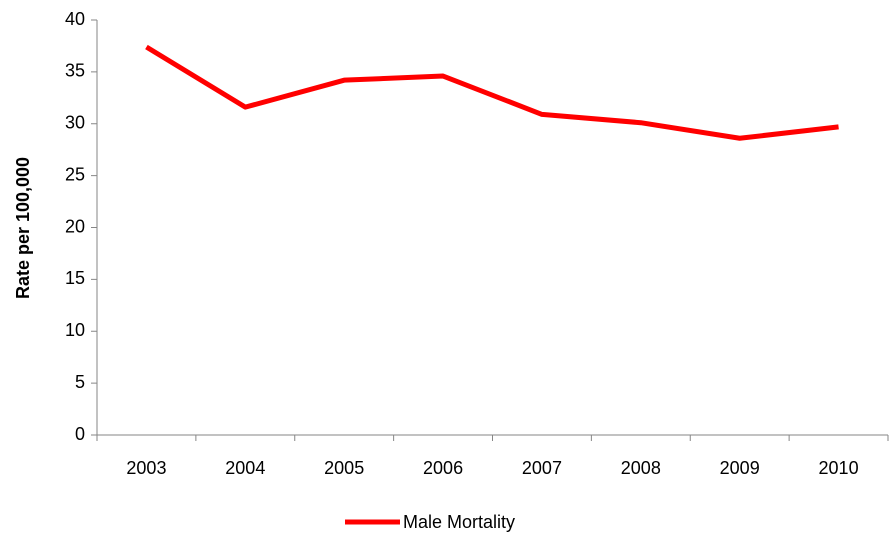 Image resolution: width=895 pixels, height=540 pixels. What do you see at coordinates (542, 468) in the screenshot?
I see `x-tick-label: 2007` at bounding box center [542, 468].